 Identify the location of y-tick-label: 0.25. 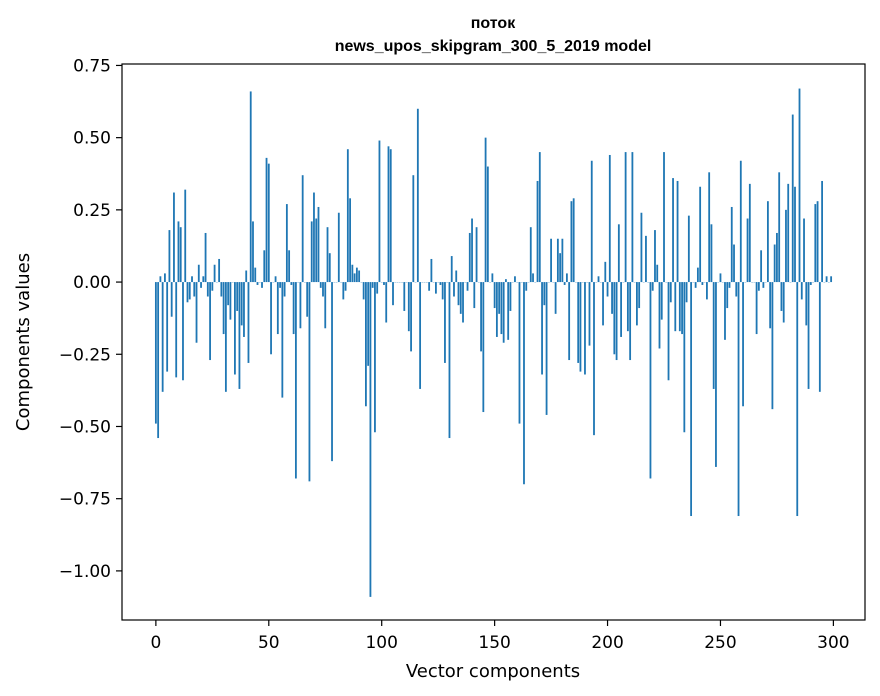
(92, 211).